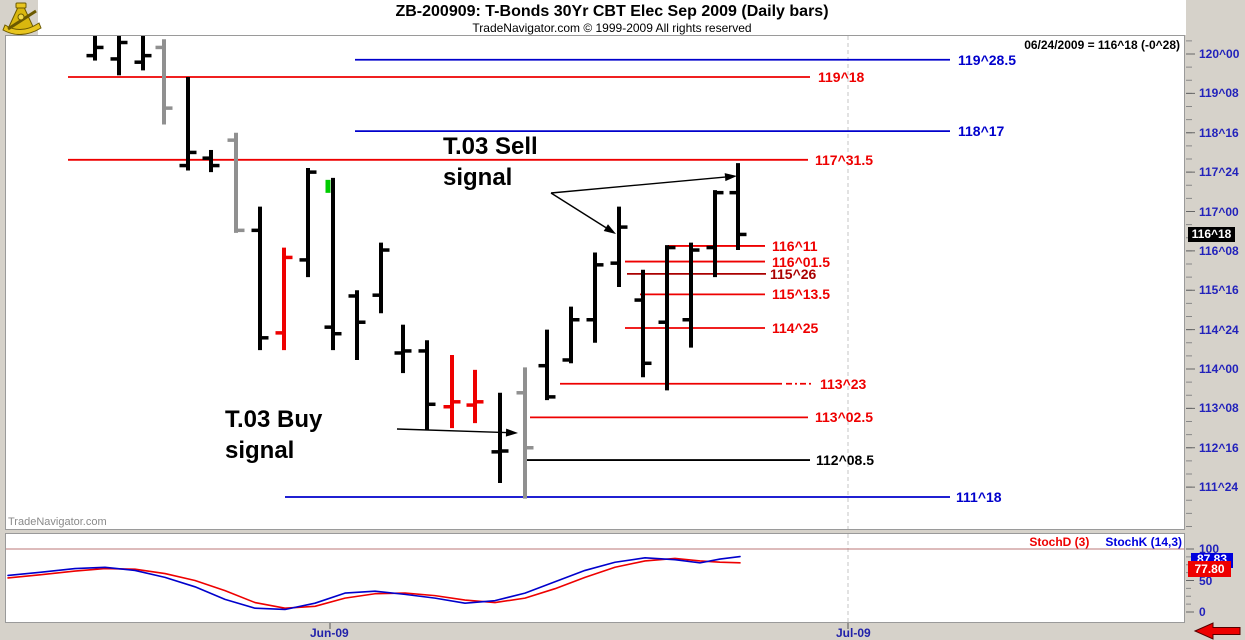 This screenshot has height=640, width=1245. I want to click on sell-annotation-line1: T.03 Sell, so click(490, 146).